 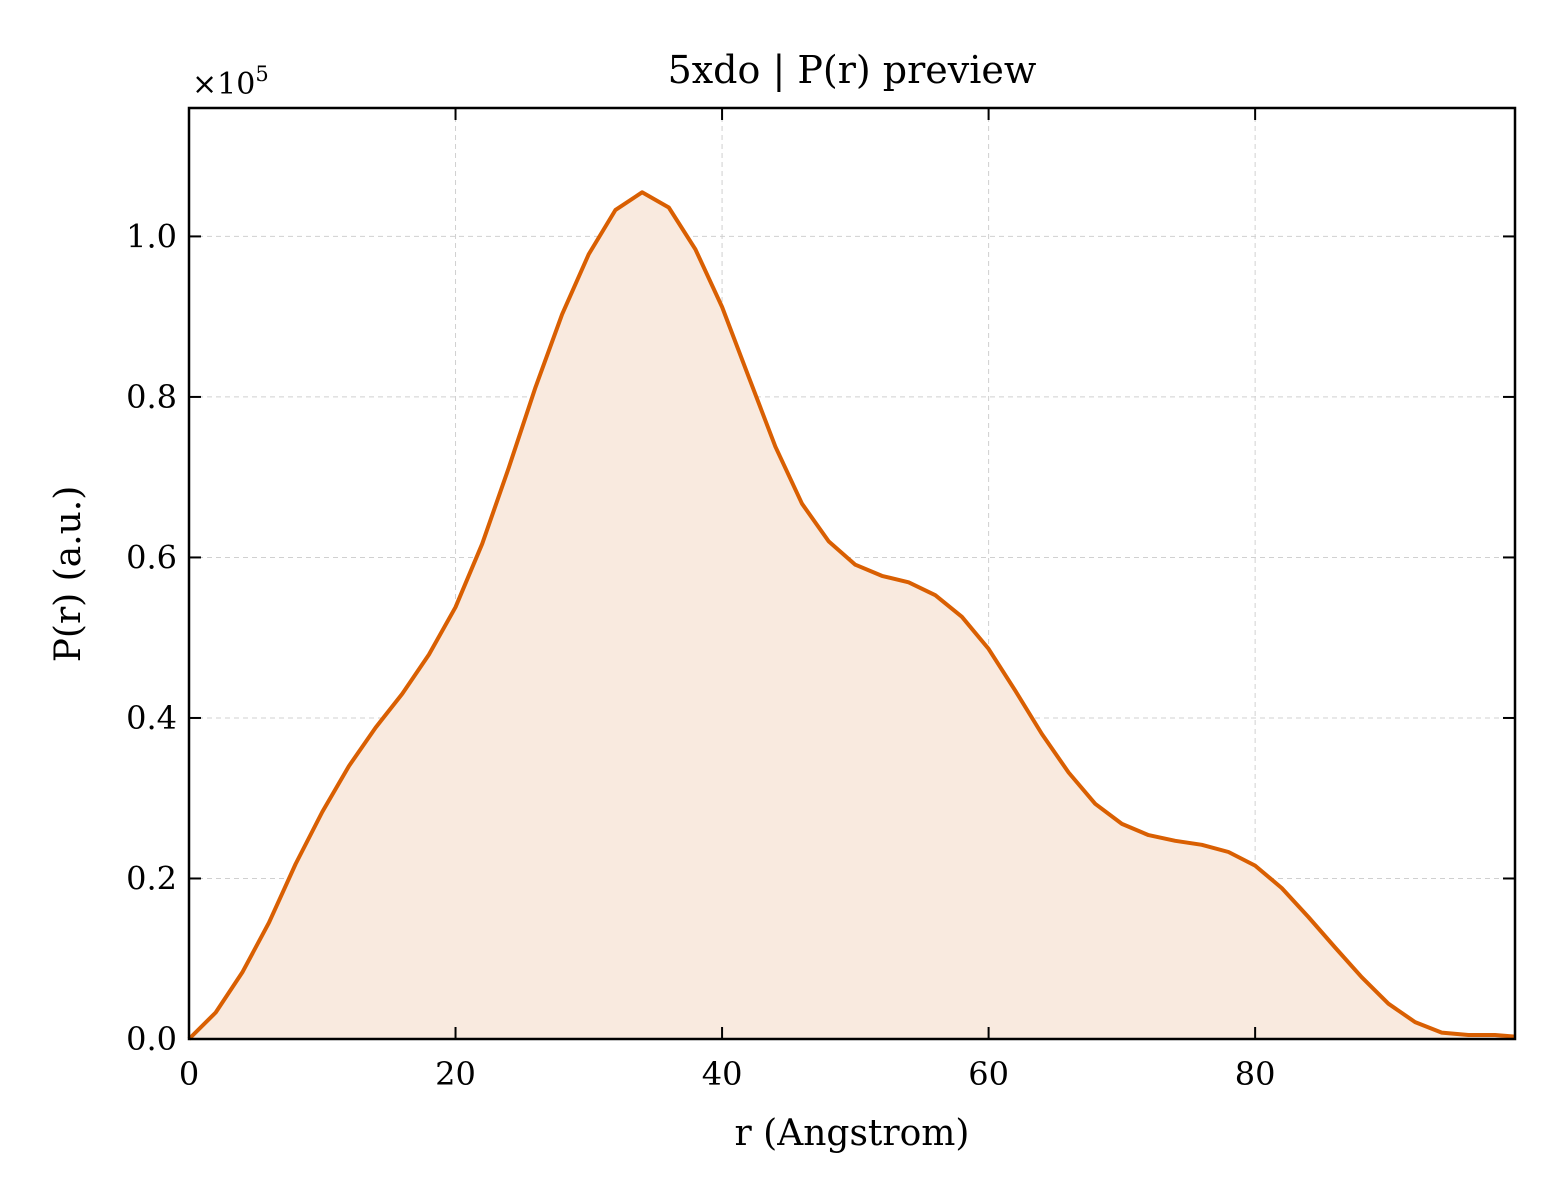 What do you see at coordinates (151, 236) in the screenshot?
I see `y-tick-label: 1.0` at bounding box center [151, 236].